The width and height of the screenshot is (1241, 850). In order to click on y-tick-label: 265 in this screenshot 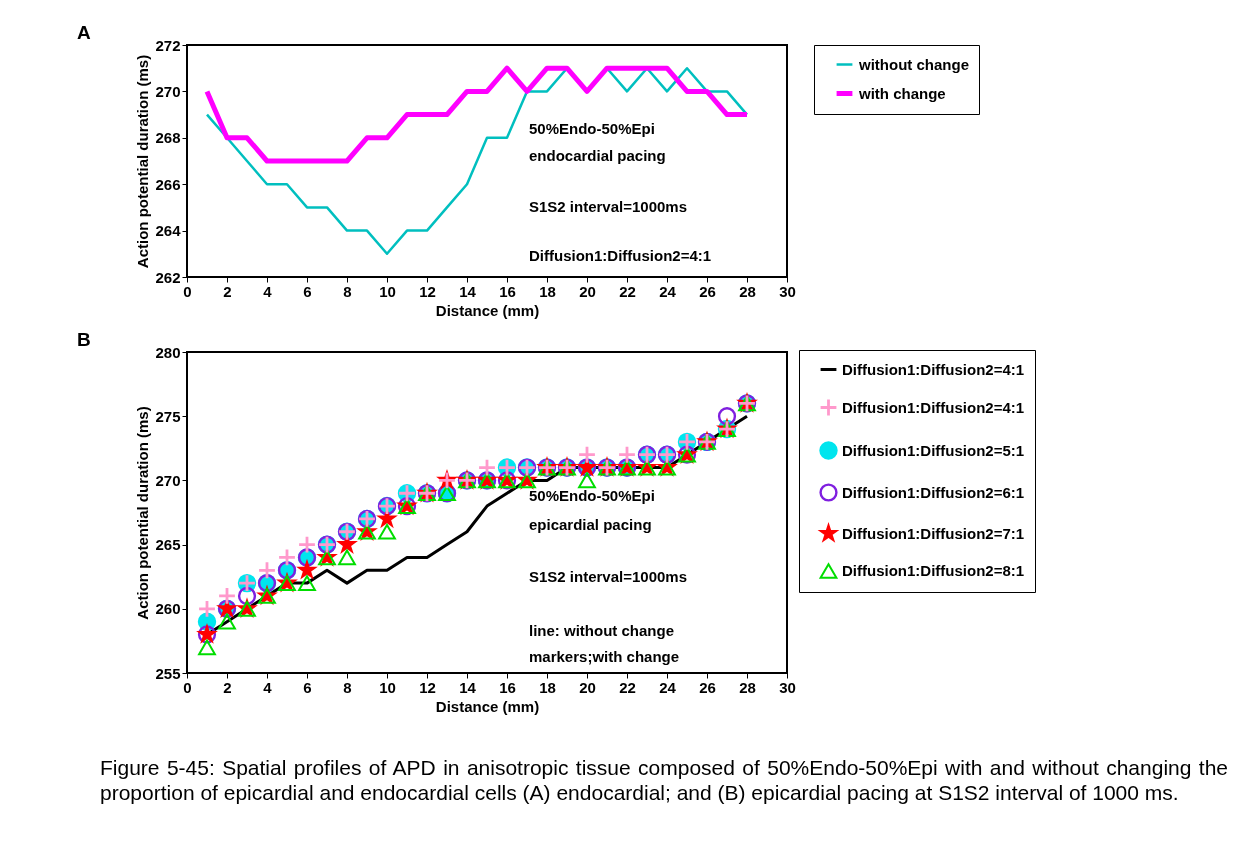, I will do `click(168, 545)`.